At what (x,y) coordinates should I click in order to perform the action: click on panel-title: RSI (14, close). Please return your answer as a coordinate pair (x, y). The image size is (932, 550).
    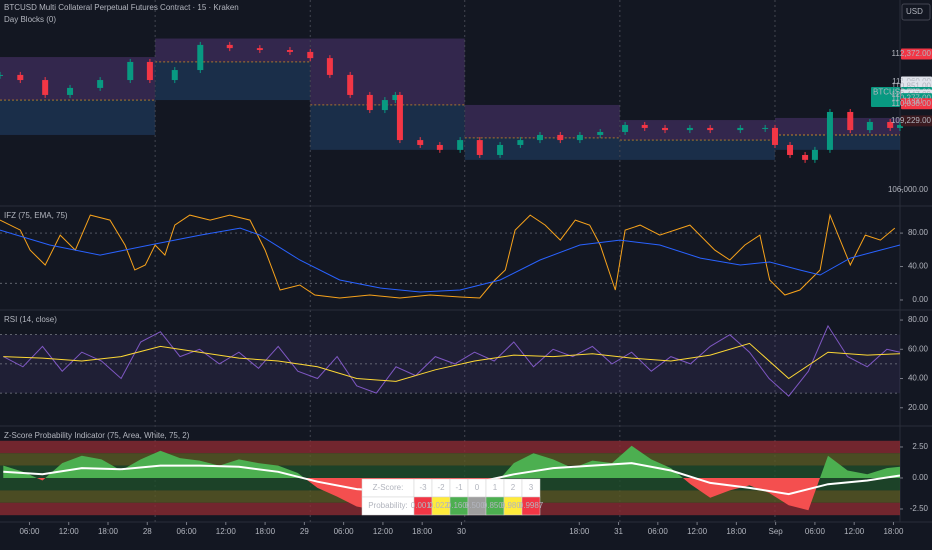
    Looking at the image, I should click on (30, 319).